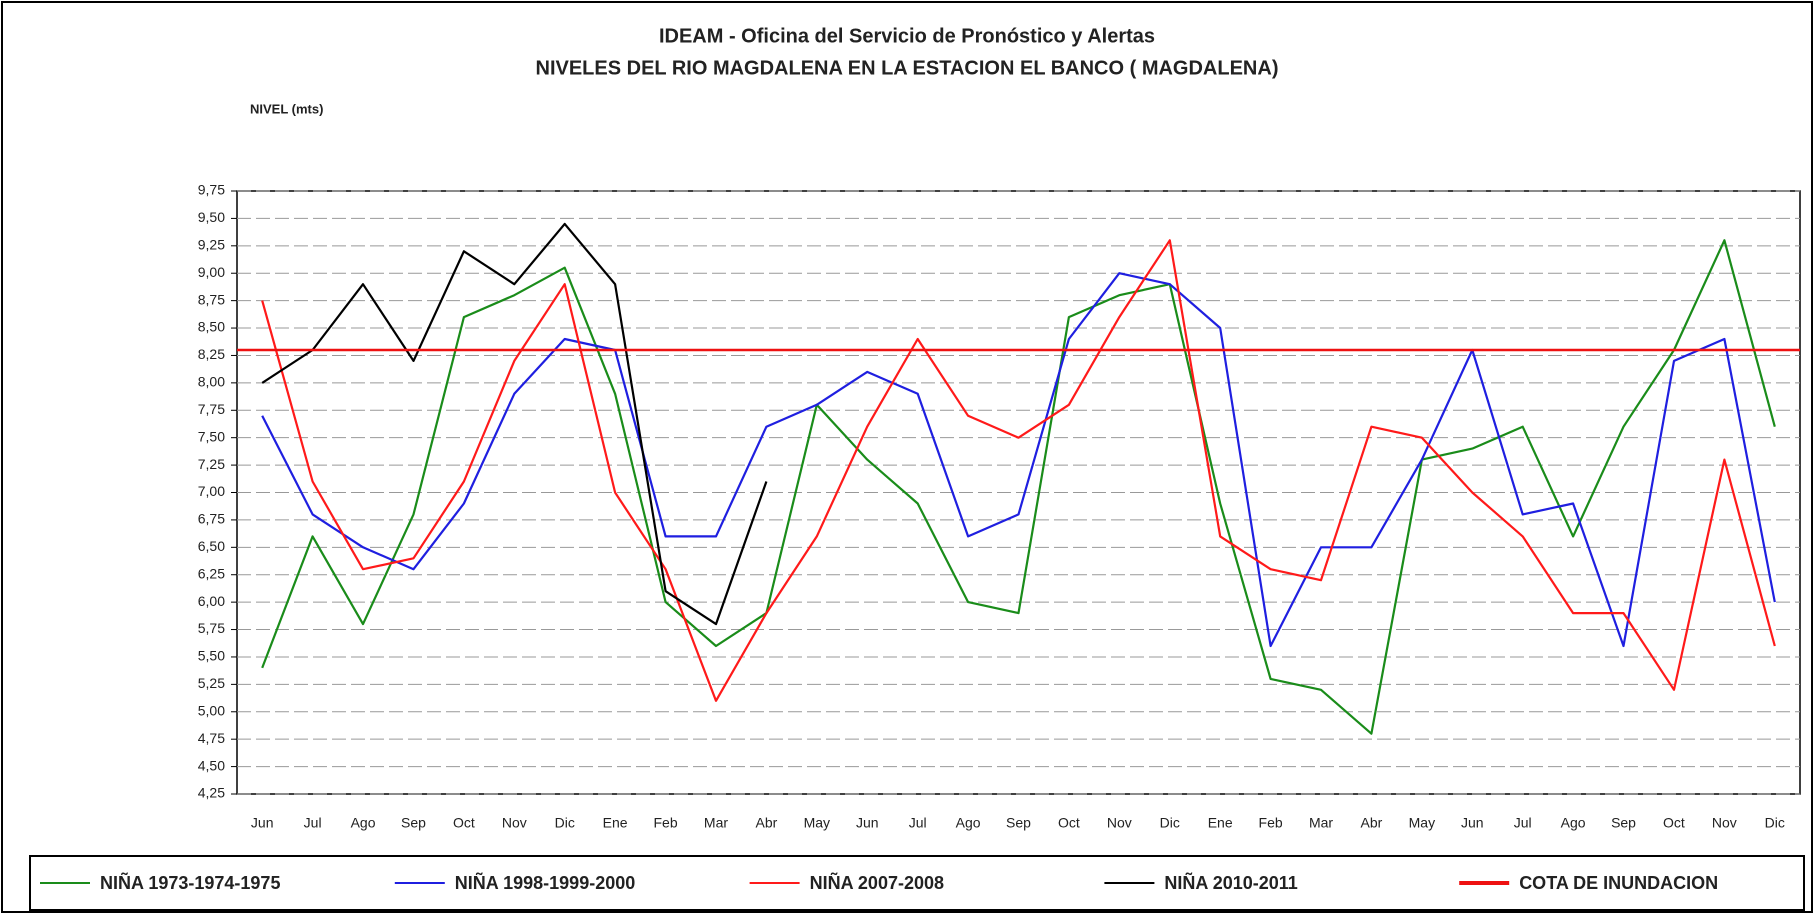 The width and height of the screenshot is (1814, 914). What do you see at coordinates (211, 354) in the screenshot?
I see `y-tick-label: 8,25` at bounding box center [211, 354].